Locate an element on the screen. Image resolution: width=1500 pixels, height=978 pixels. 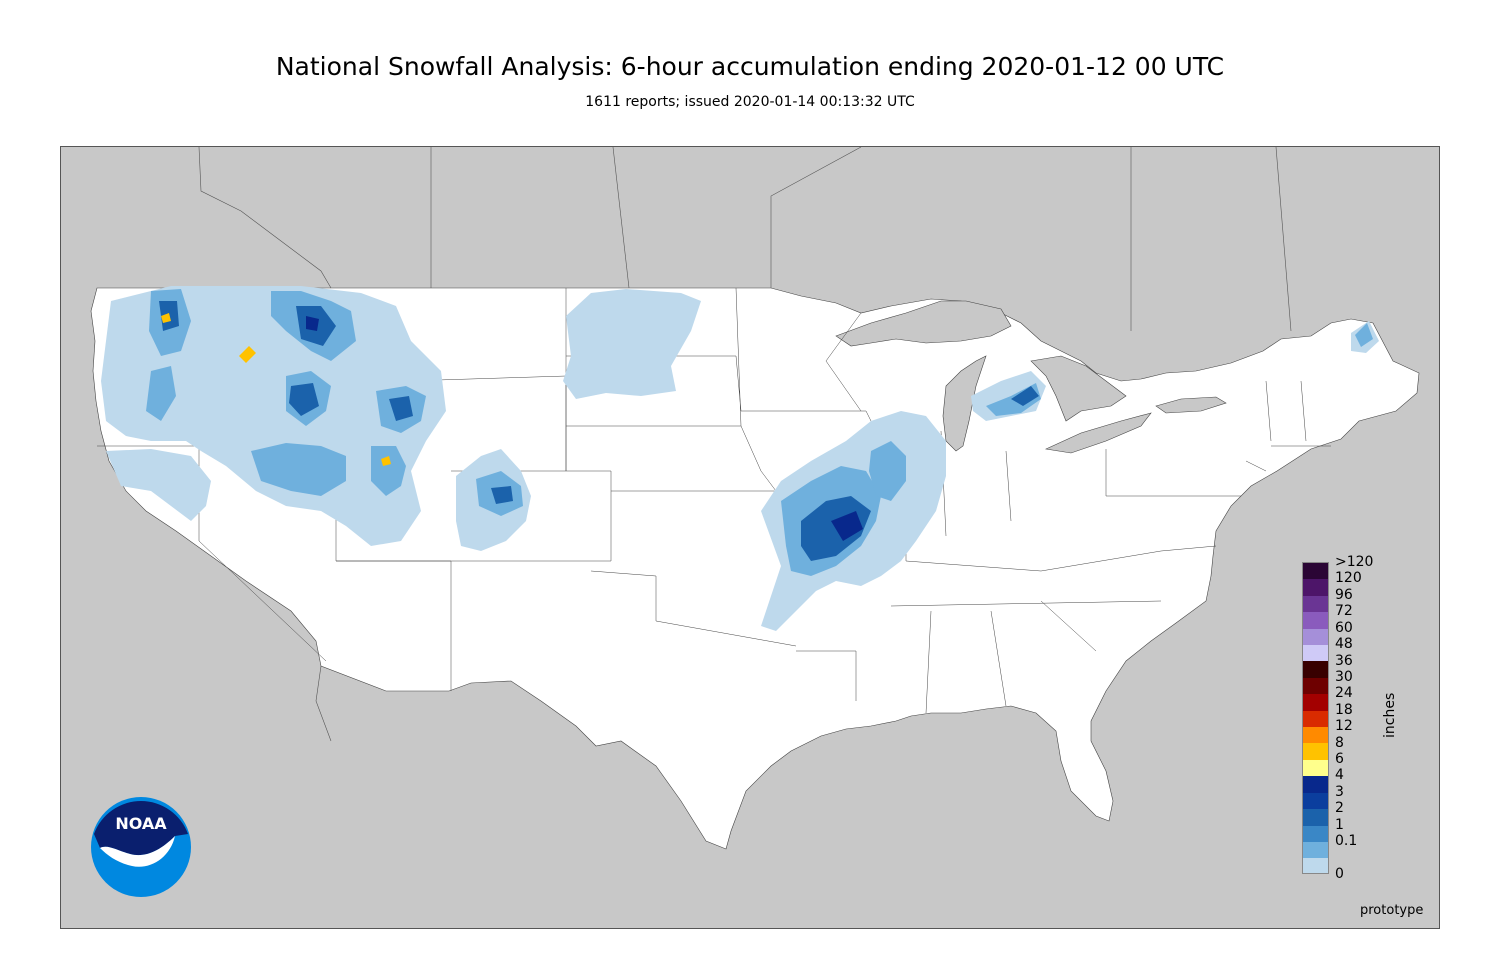
lake-michigan is located at coordinates (964, 403).